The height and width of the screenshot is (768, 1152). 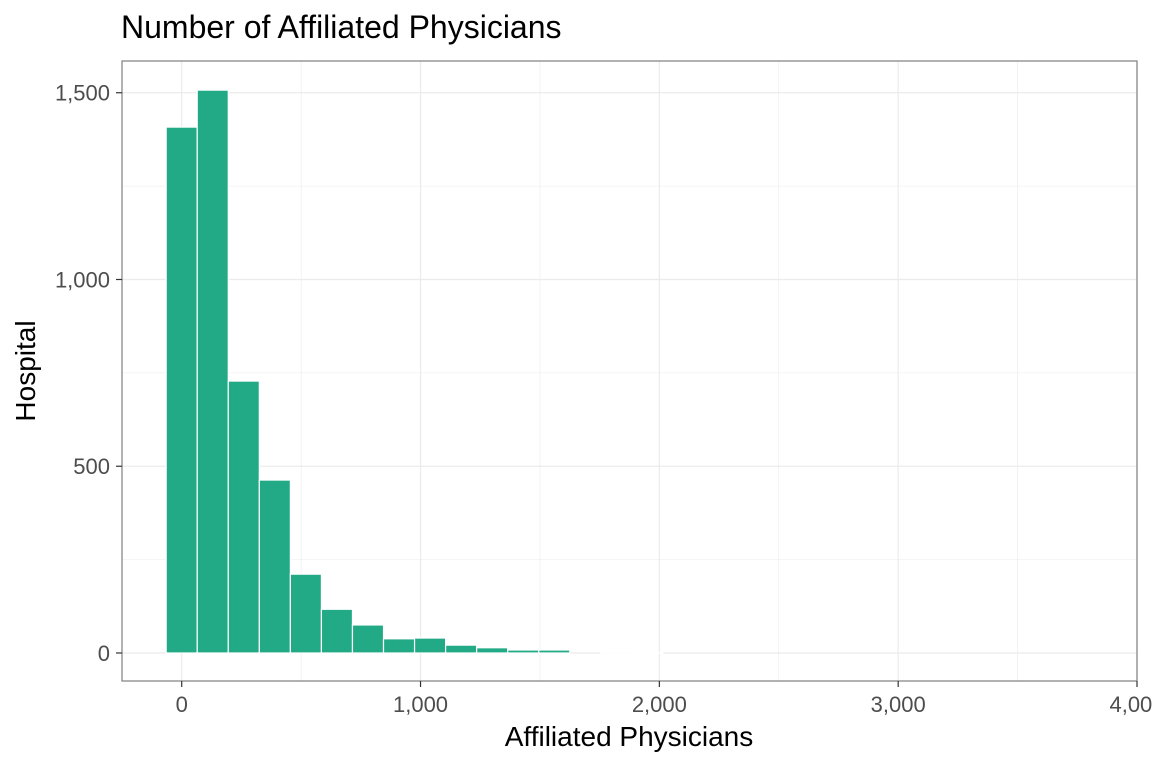 What do you see at coordinates (91, 466) in the screenshot?
I see `y-tick-label: 500` at bounding box center [91, 466].